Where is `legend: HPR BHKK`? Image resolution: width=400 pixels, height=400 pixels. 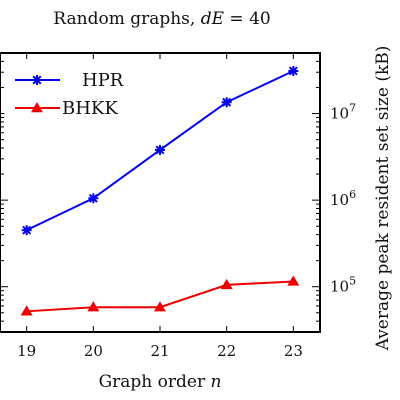
legend: HPR BHKK is located at coordinates (80, 95).